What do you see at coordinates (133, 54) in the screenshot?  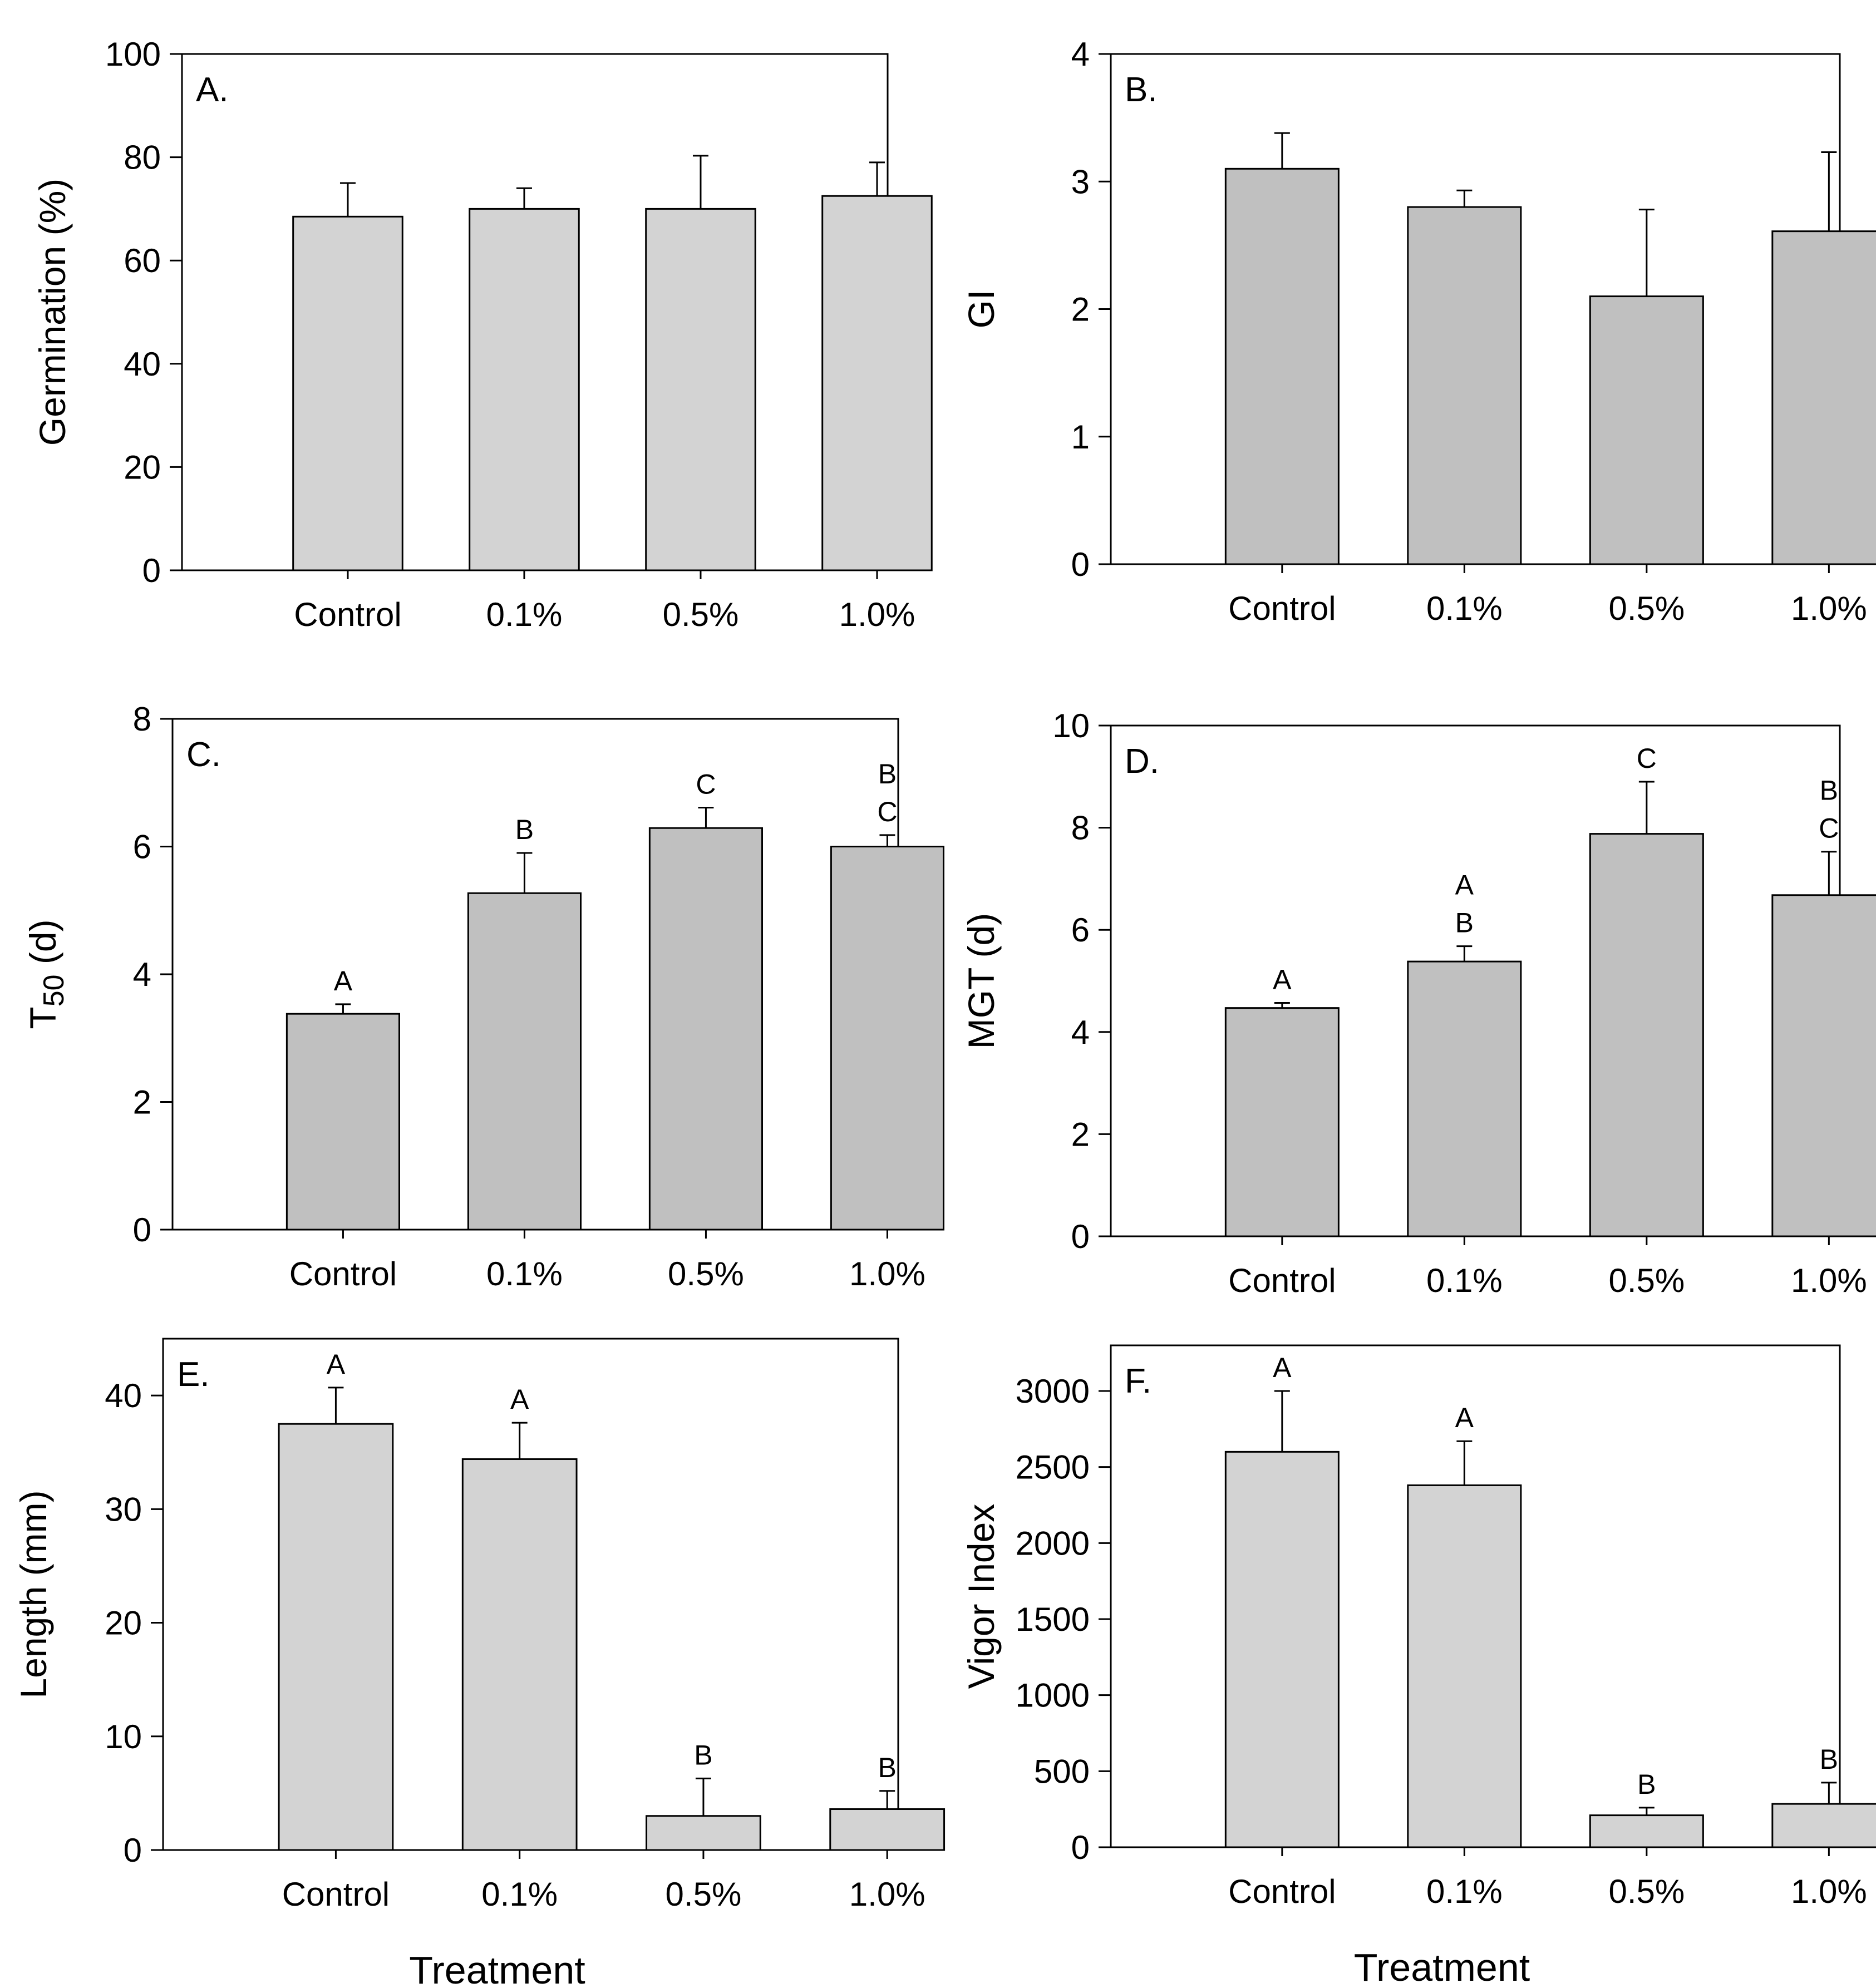 I see `y-tick-label: 100` at bounding box center [133, 54].